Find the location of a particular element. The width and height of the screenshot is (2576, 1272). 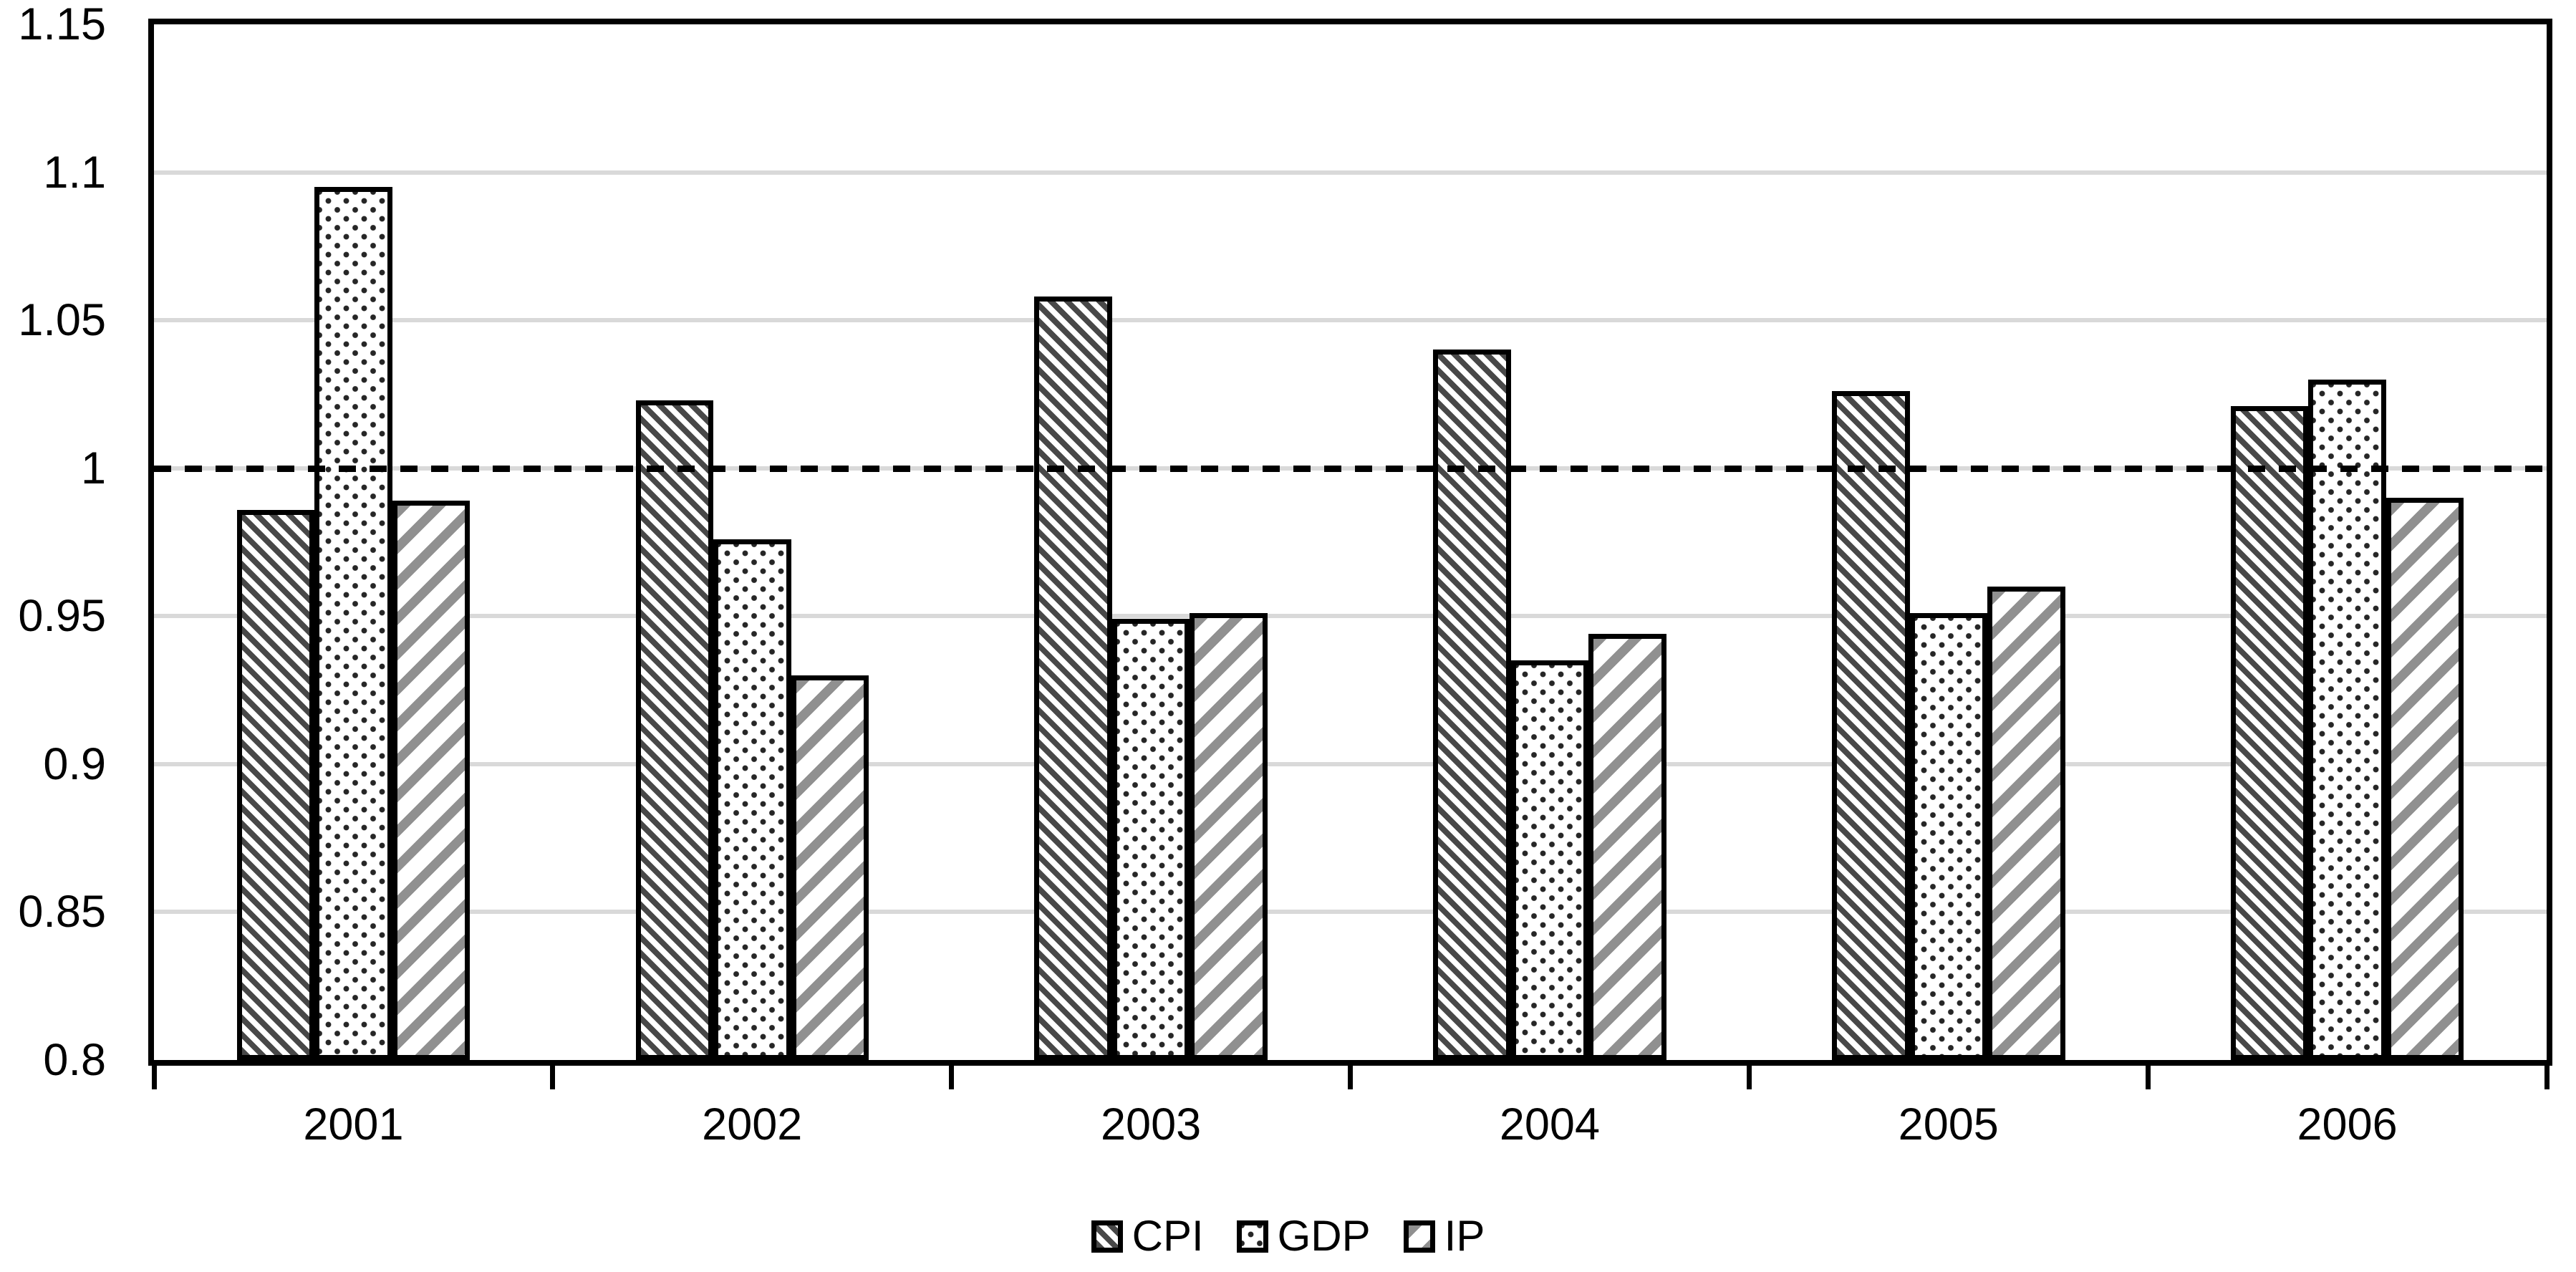

bar-ip-2001 is located at coordinates (431, 780).